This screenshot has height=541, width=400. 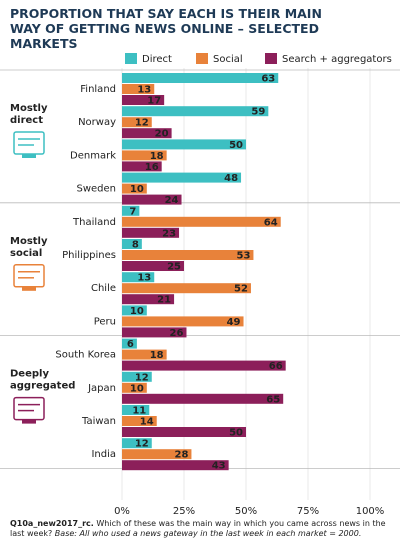 I want to click on value-label: 50, so click(x=236, y=145).